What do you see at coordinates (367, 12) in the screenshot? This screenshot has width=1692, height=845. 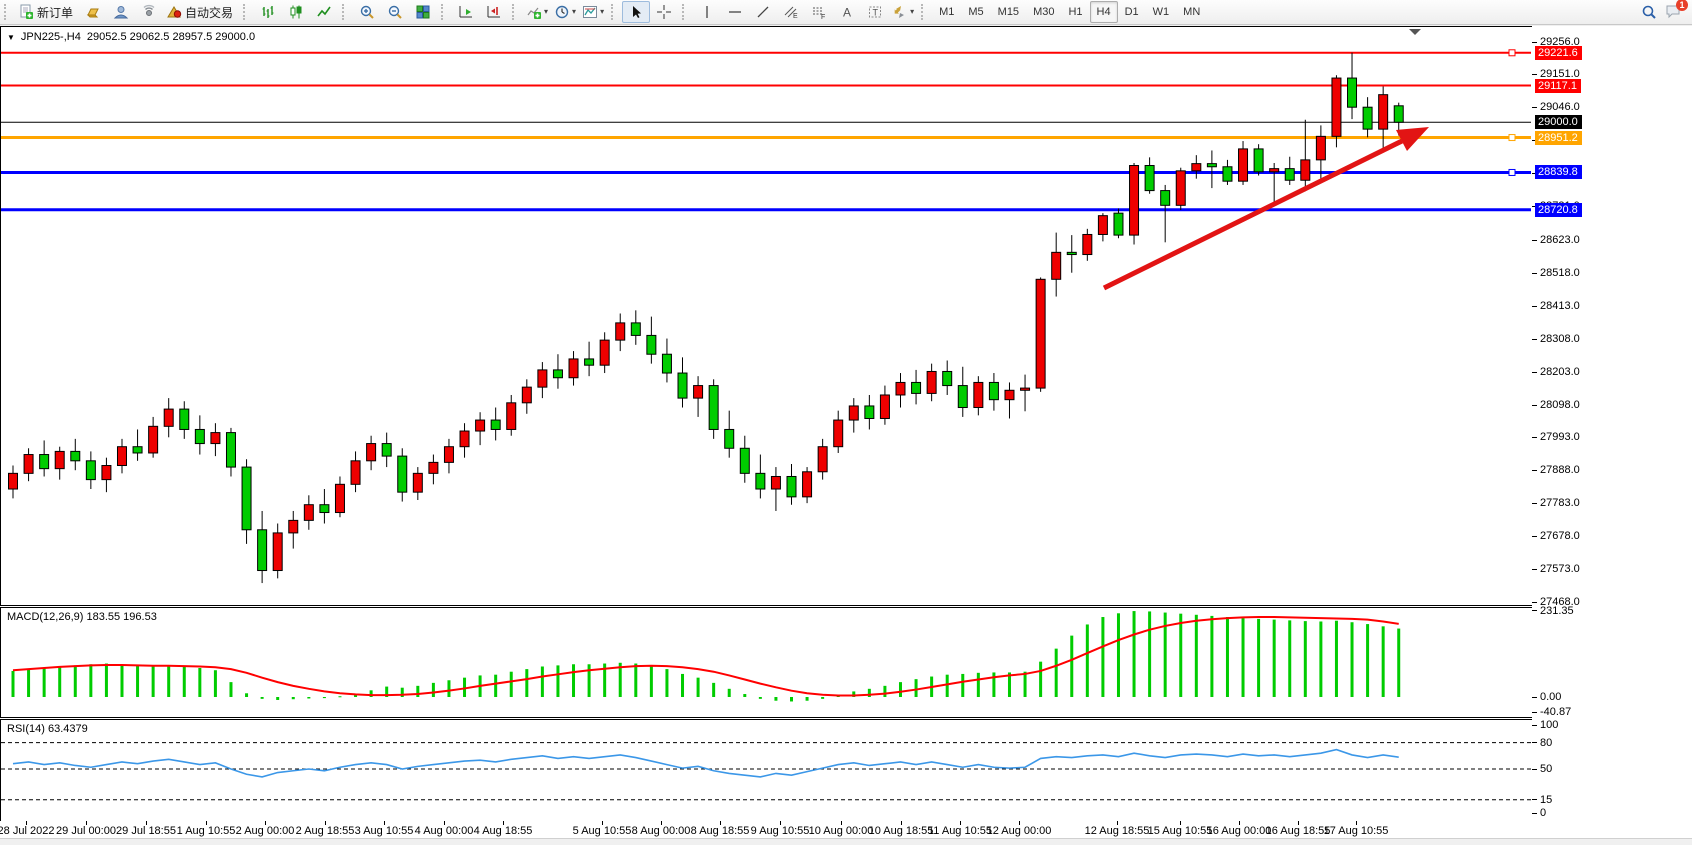 I see `zoom-in-button` at bounding box center [367, 12].